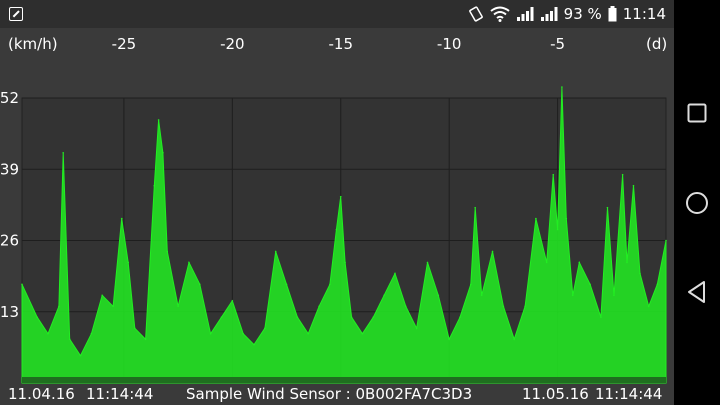  Describe the element at coordinates (337, 14) in the screenshot. I see `status-bar: 93 % 11:14` at that location.